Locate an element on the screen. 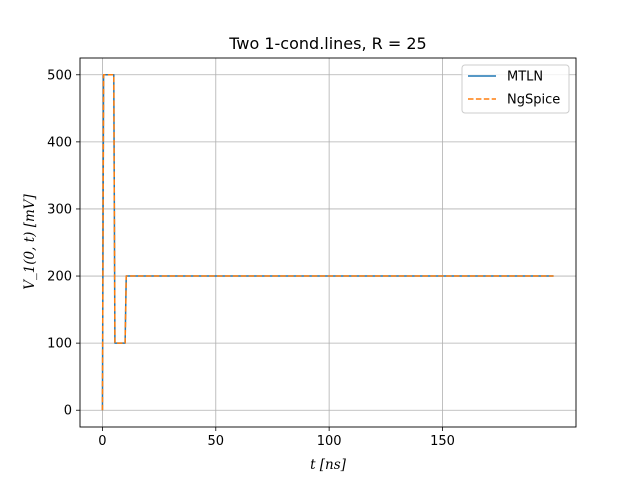 The height and width of the screenshot is (480, 640). y-axis-label: V_1(0, t) [mV] is located at coordinates (30, 241).